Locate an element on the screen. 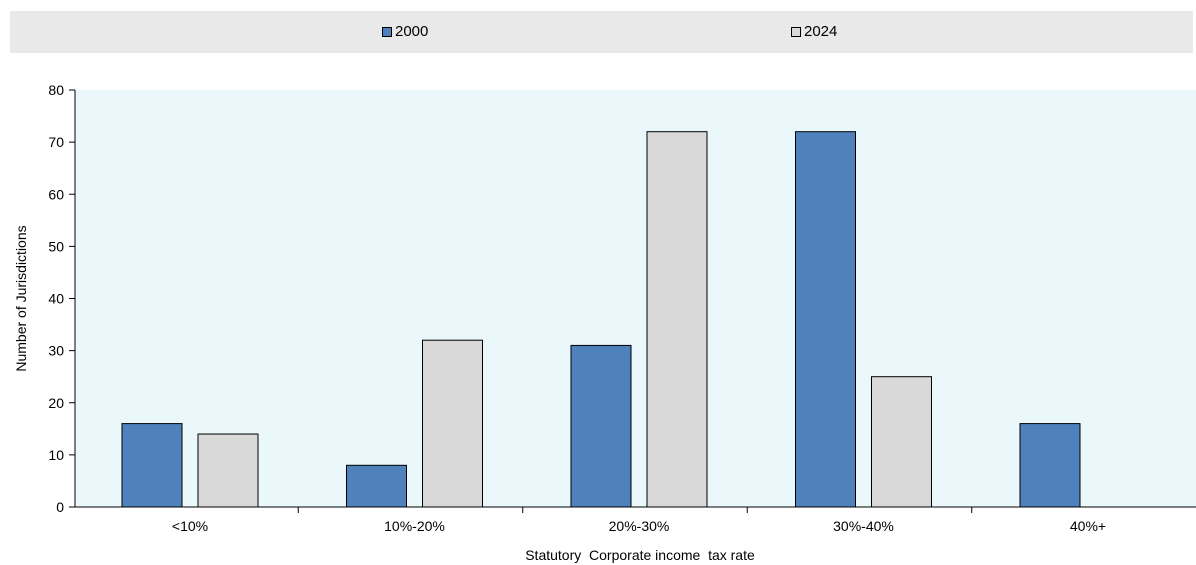 This screenshot has width=1196, height=565. y-tick-label: 10 is located at coordinates (56, 455).